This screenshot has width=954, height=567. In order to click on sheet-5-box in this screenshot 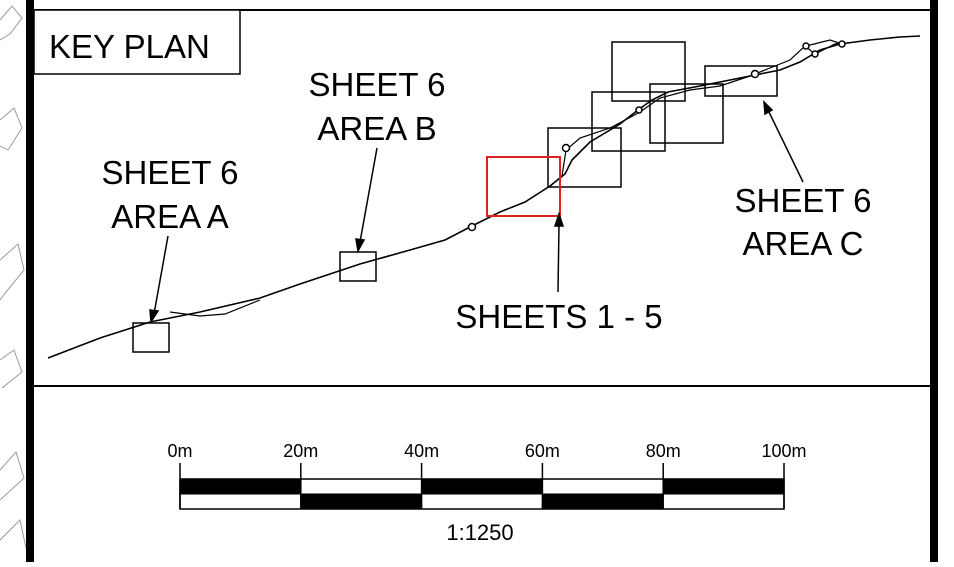, I will do `click(686, 113)`.